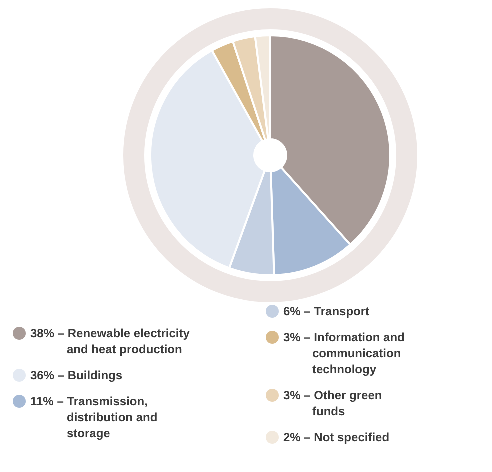  I want to click on legend-label: 3% – Information and communication technology, so click(344, 353).